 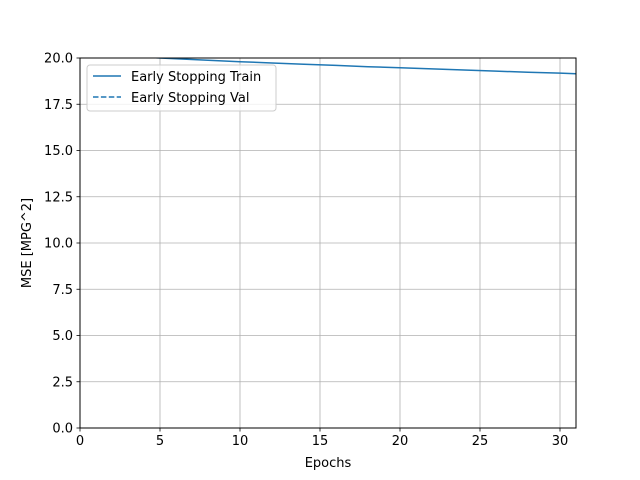 What do you see at coordinates (62, 429) in the screenshot?
I see `y-tick-label: 0.0` at bounding box center [62, 429].